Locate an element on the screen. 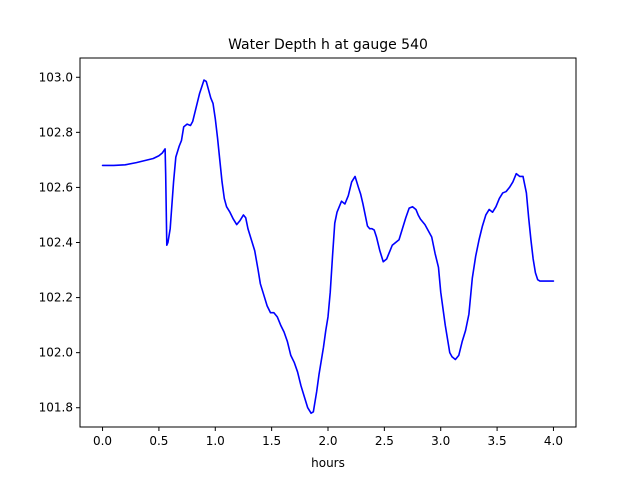  x-axis-label: hours is located at coordinates (328, 463).